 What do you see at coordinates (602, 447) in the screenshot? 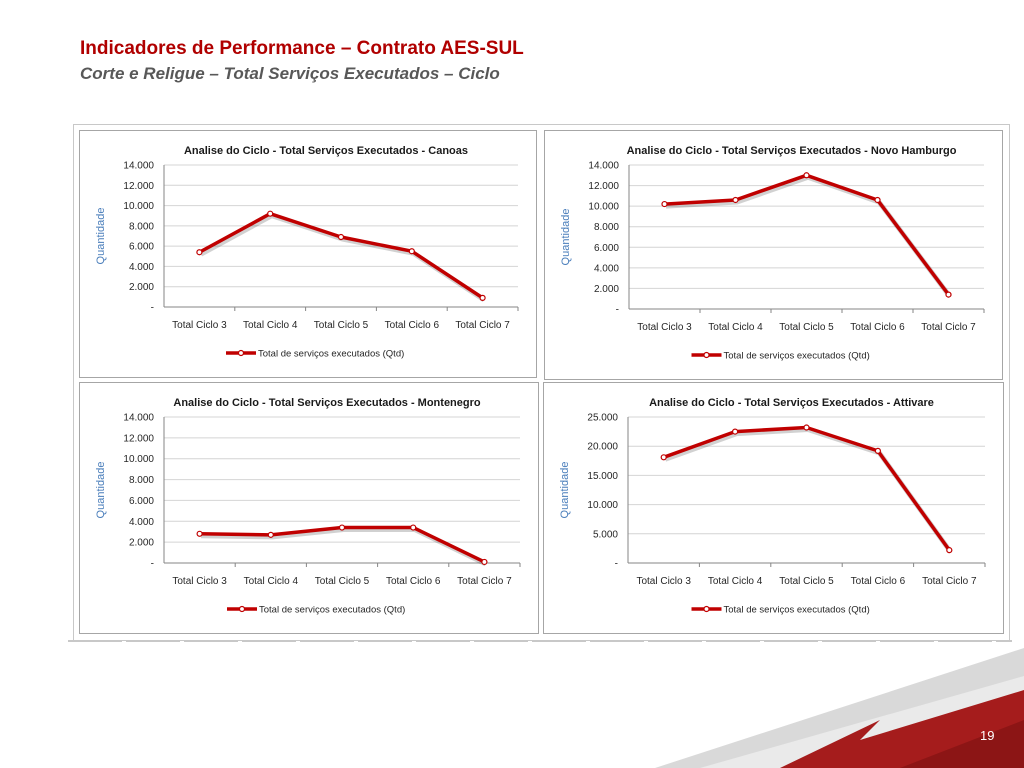
I see `y-tick-label: 20.000` at bounding box center [602, 447].